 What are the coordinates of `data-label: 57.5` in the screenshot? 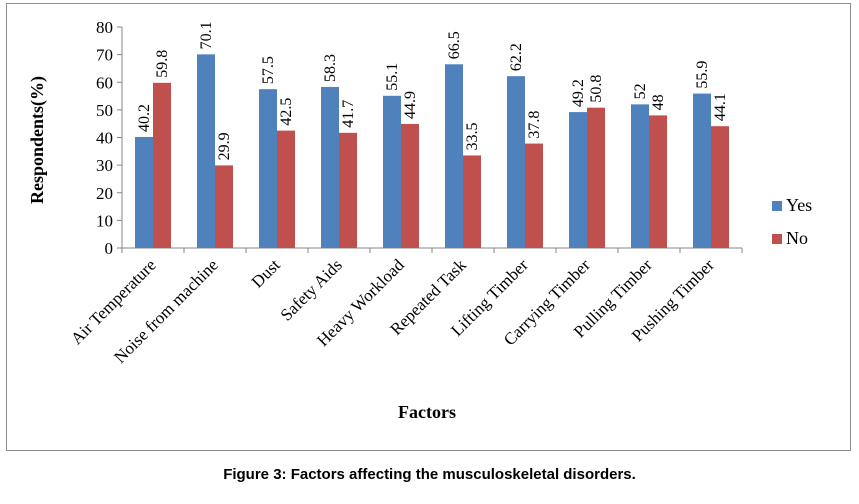 It's located at (268, 70).